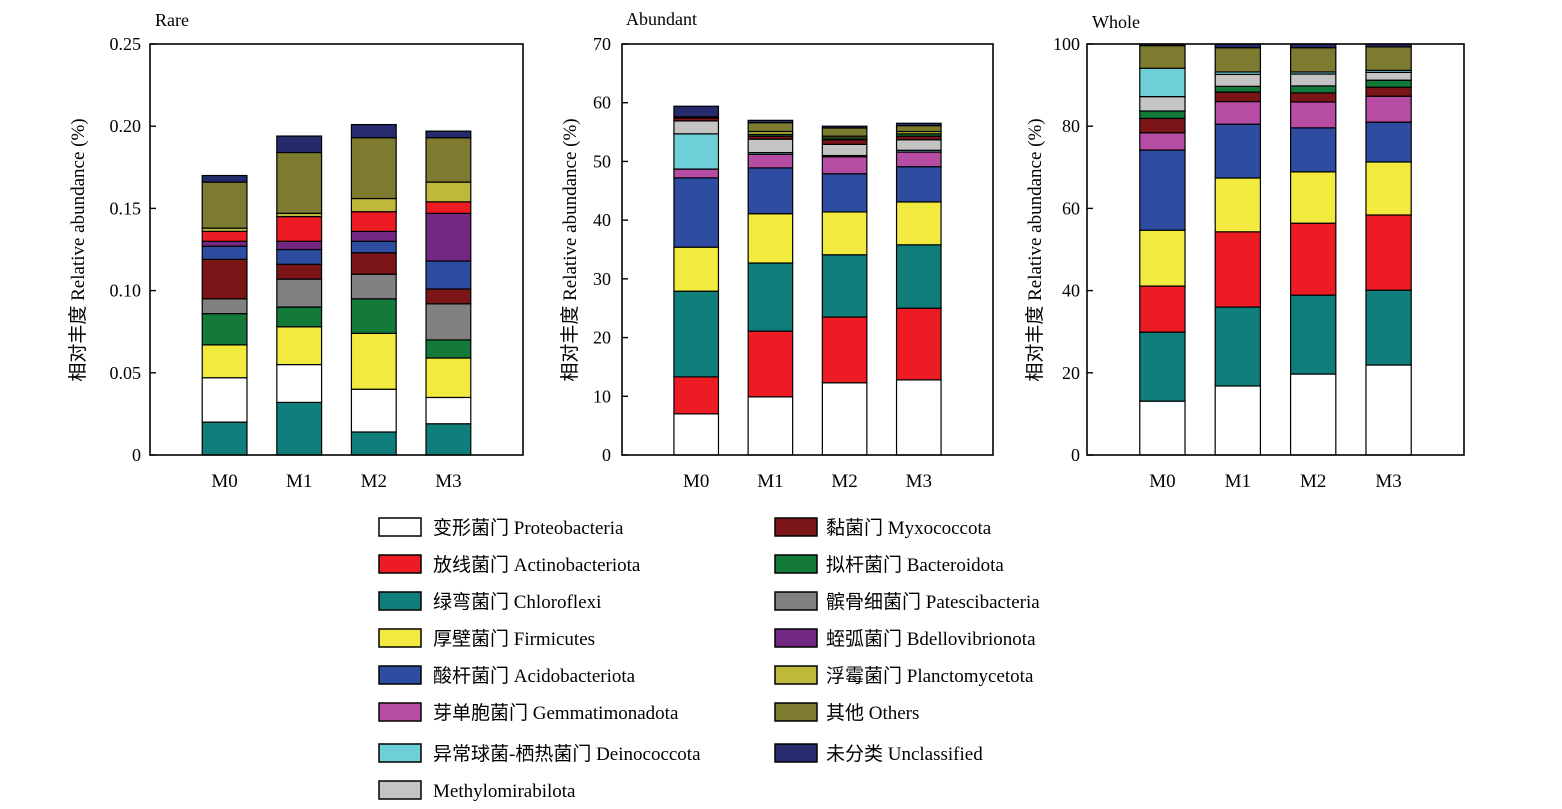  I want to click on abundant-m2-methylomirabilota-segment, so click(844, 150).